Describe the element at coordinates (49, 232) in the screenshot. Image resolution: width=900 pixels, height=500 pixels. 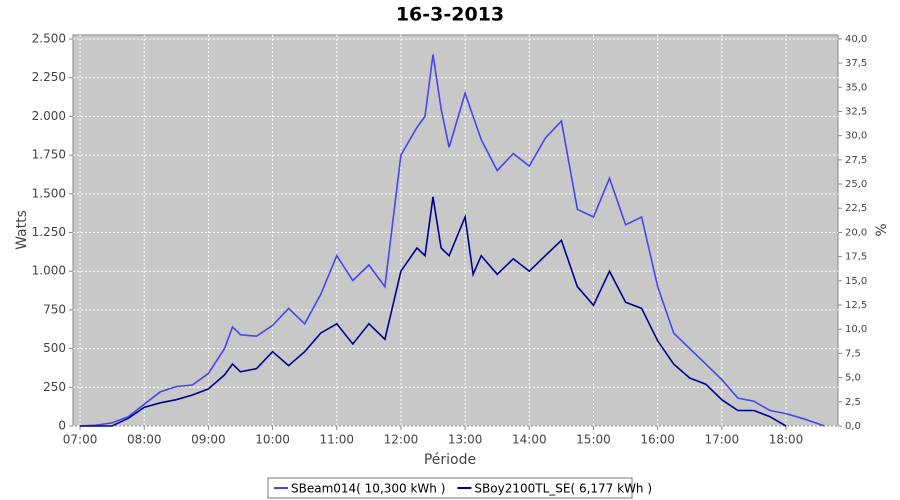
I see `y-tick-label: 1.250` at that location.